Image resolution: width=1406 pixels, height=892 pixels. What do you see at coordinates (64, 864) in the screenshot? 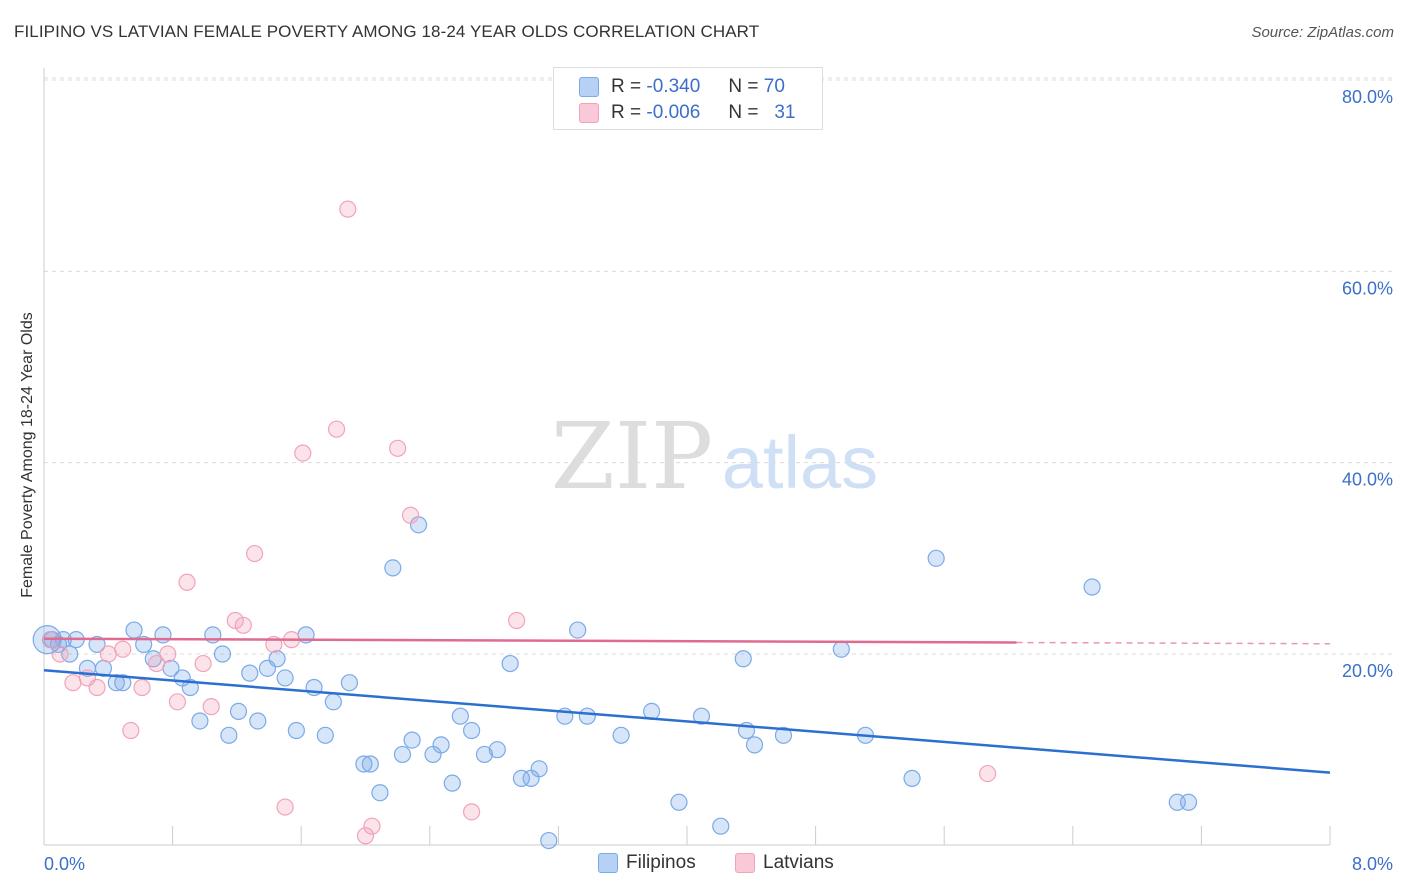
I see `x-tick-label: 0.0%` at bounding box center [64, 864].